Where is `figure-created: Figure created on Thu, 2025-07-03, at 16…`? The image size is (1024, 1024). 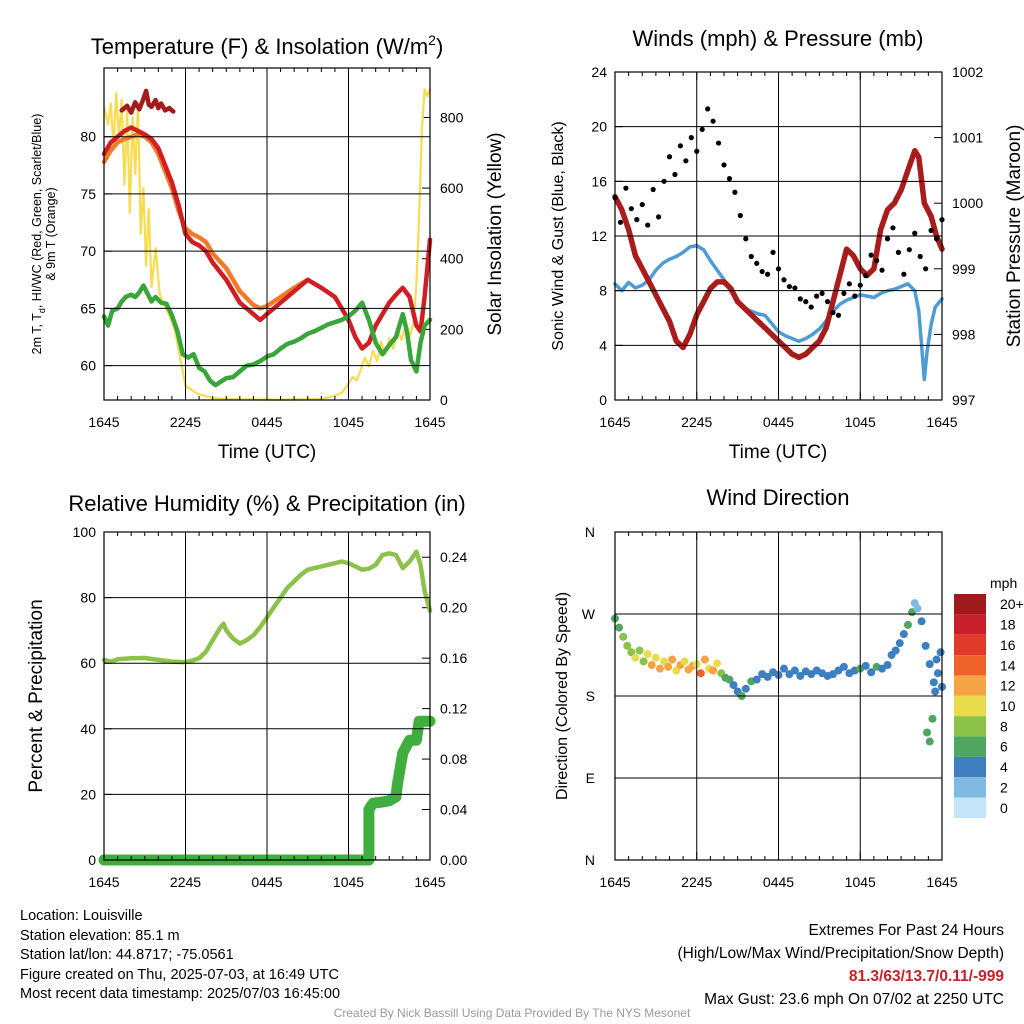
figure-created: Figure created on Thu, 2025-07-03, at 16… is located at coordinates (179, 974).